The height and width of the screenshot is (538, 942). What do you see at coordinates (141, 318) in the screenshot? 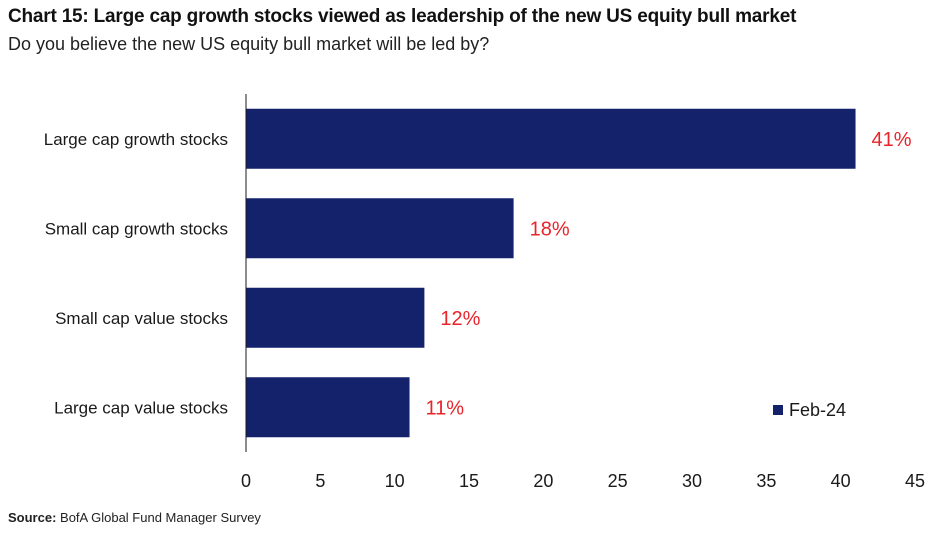
I see `category-label-2: Small cap value stocks` at bounding box center [141, 318].